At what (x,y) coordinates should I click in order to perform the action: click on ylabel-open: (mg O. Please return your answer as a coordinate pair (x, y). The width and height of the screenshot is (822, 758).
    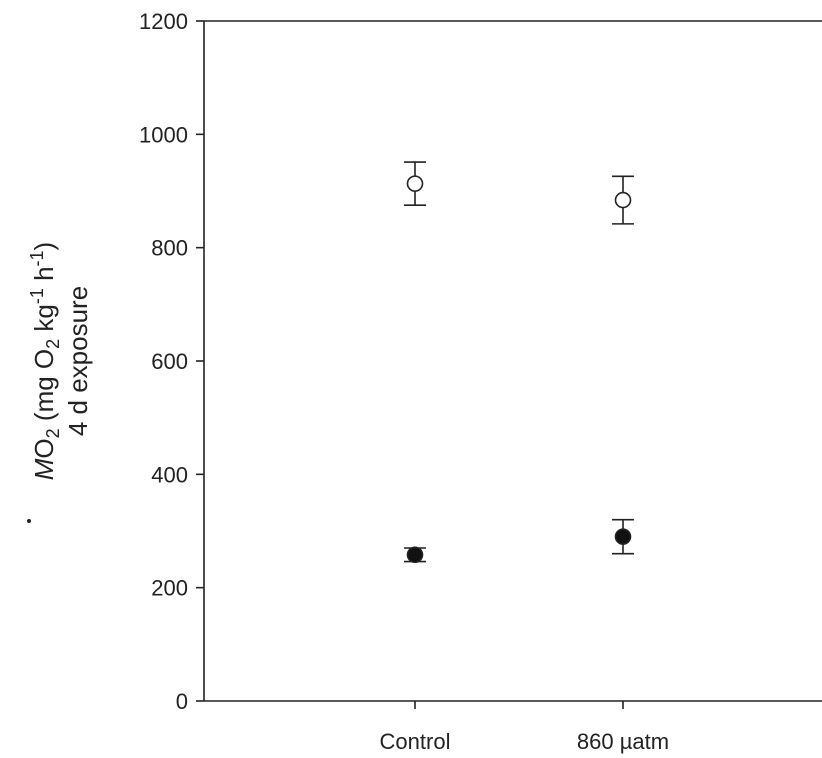
    Looking at the image, I should click on (44, 388).